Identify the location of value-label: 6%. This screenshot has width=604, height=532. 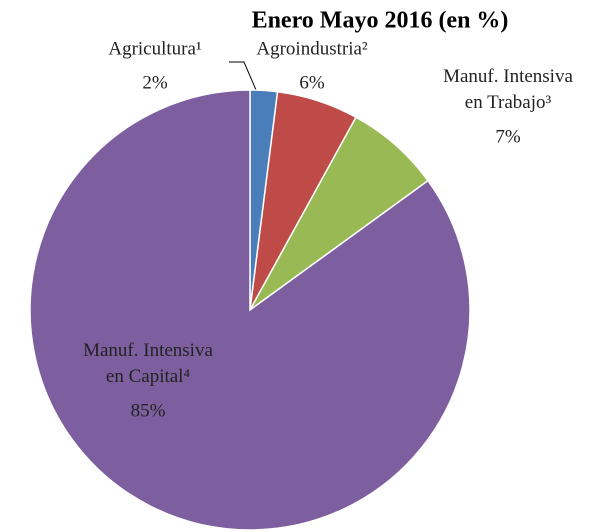
(312, 82).